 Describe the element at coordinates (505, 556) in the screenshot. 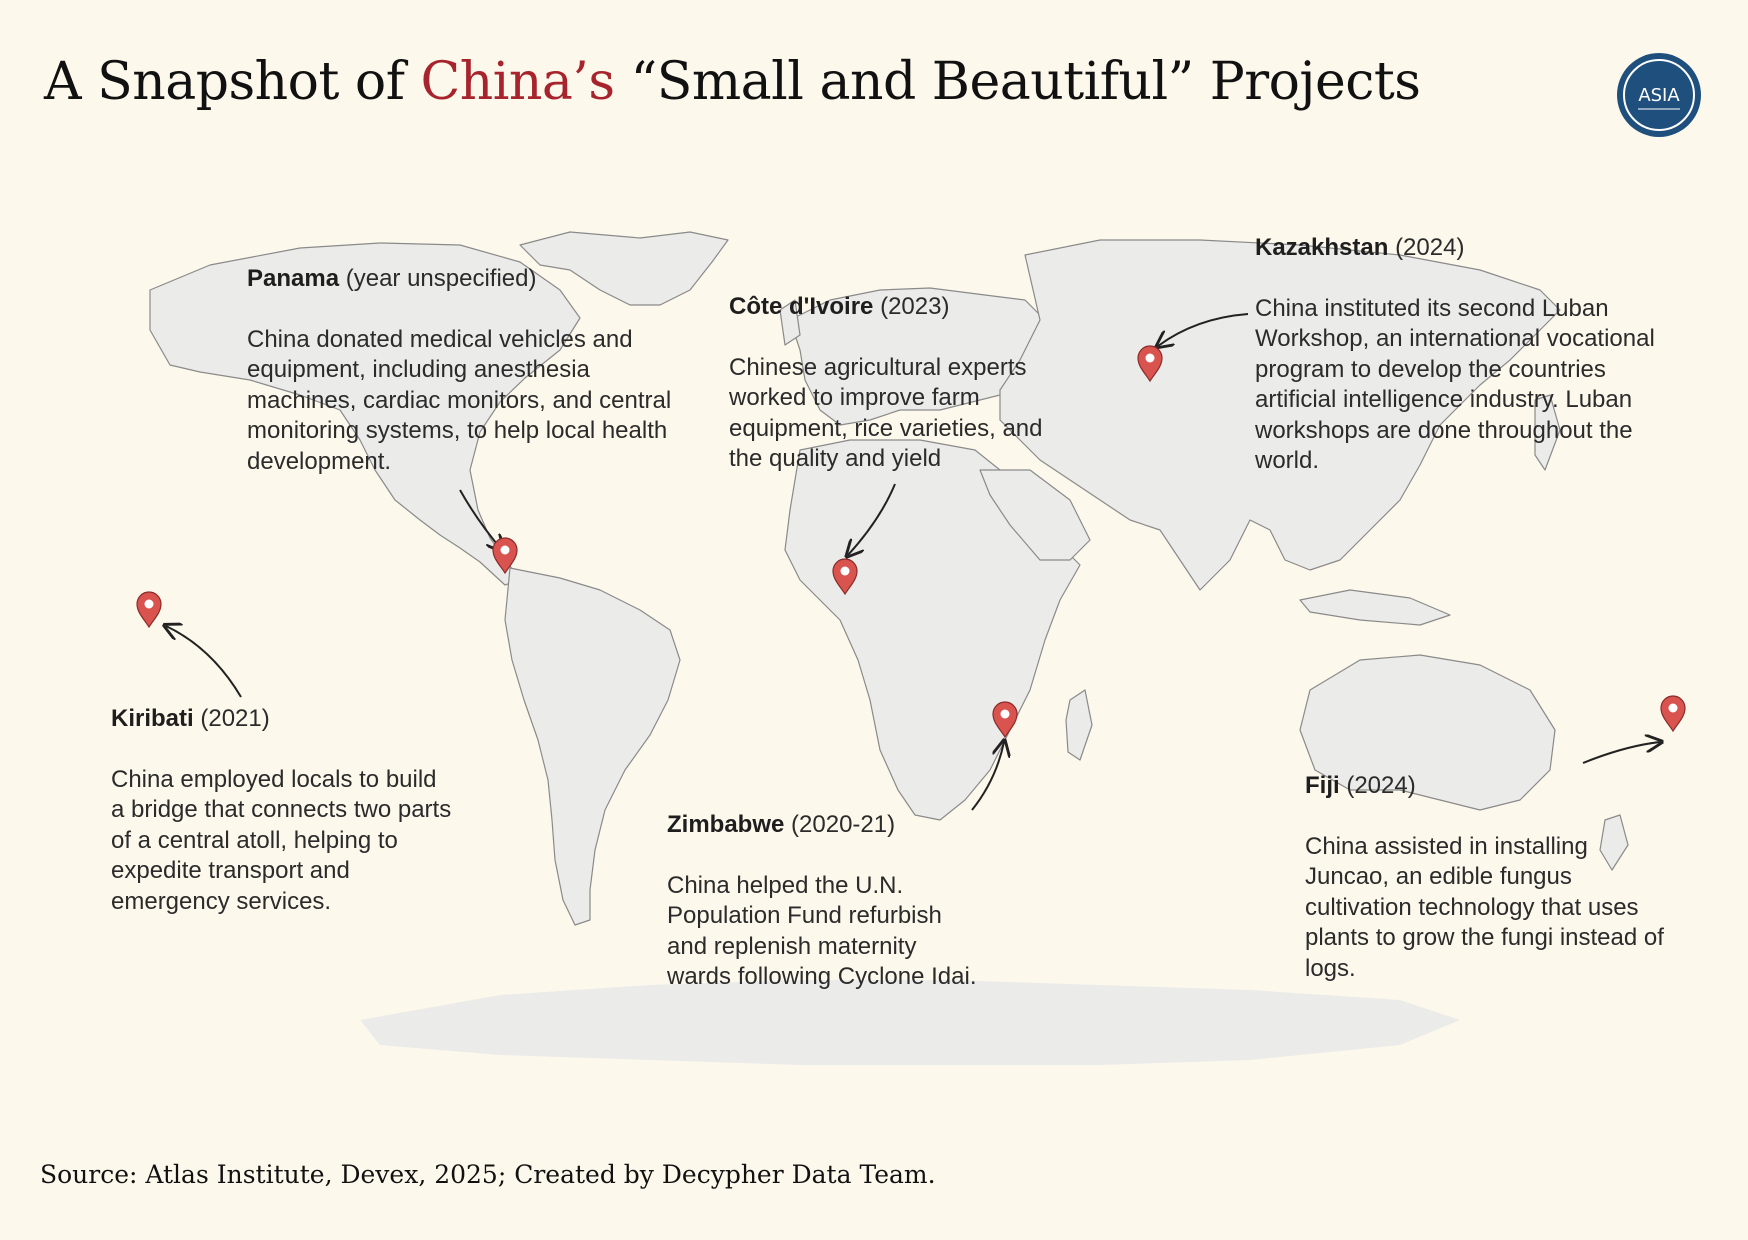

I see `pin-panama` at that location.